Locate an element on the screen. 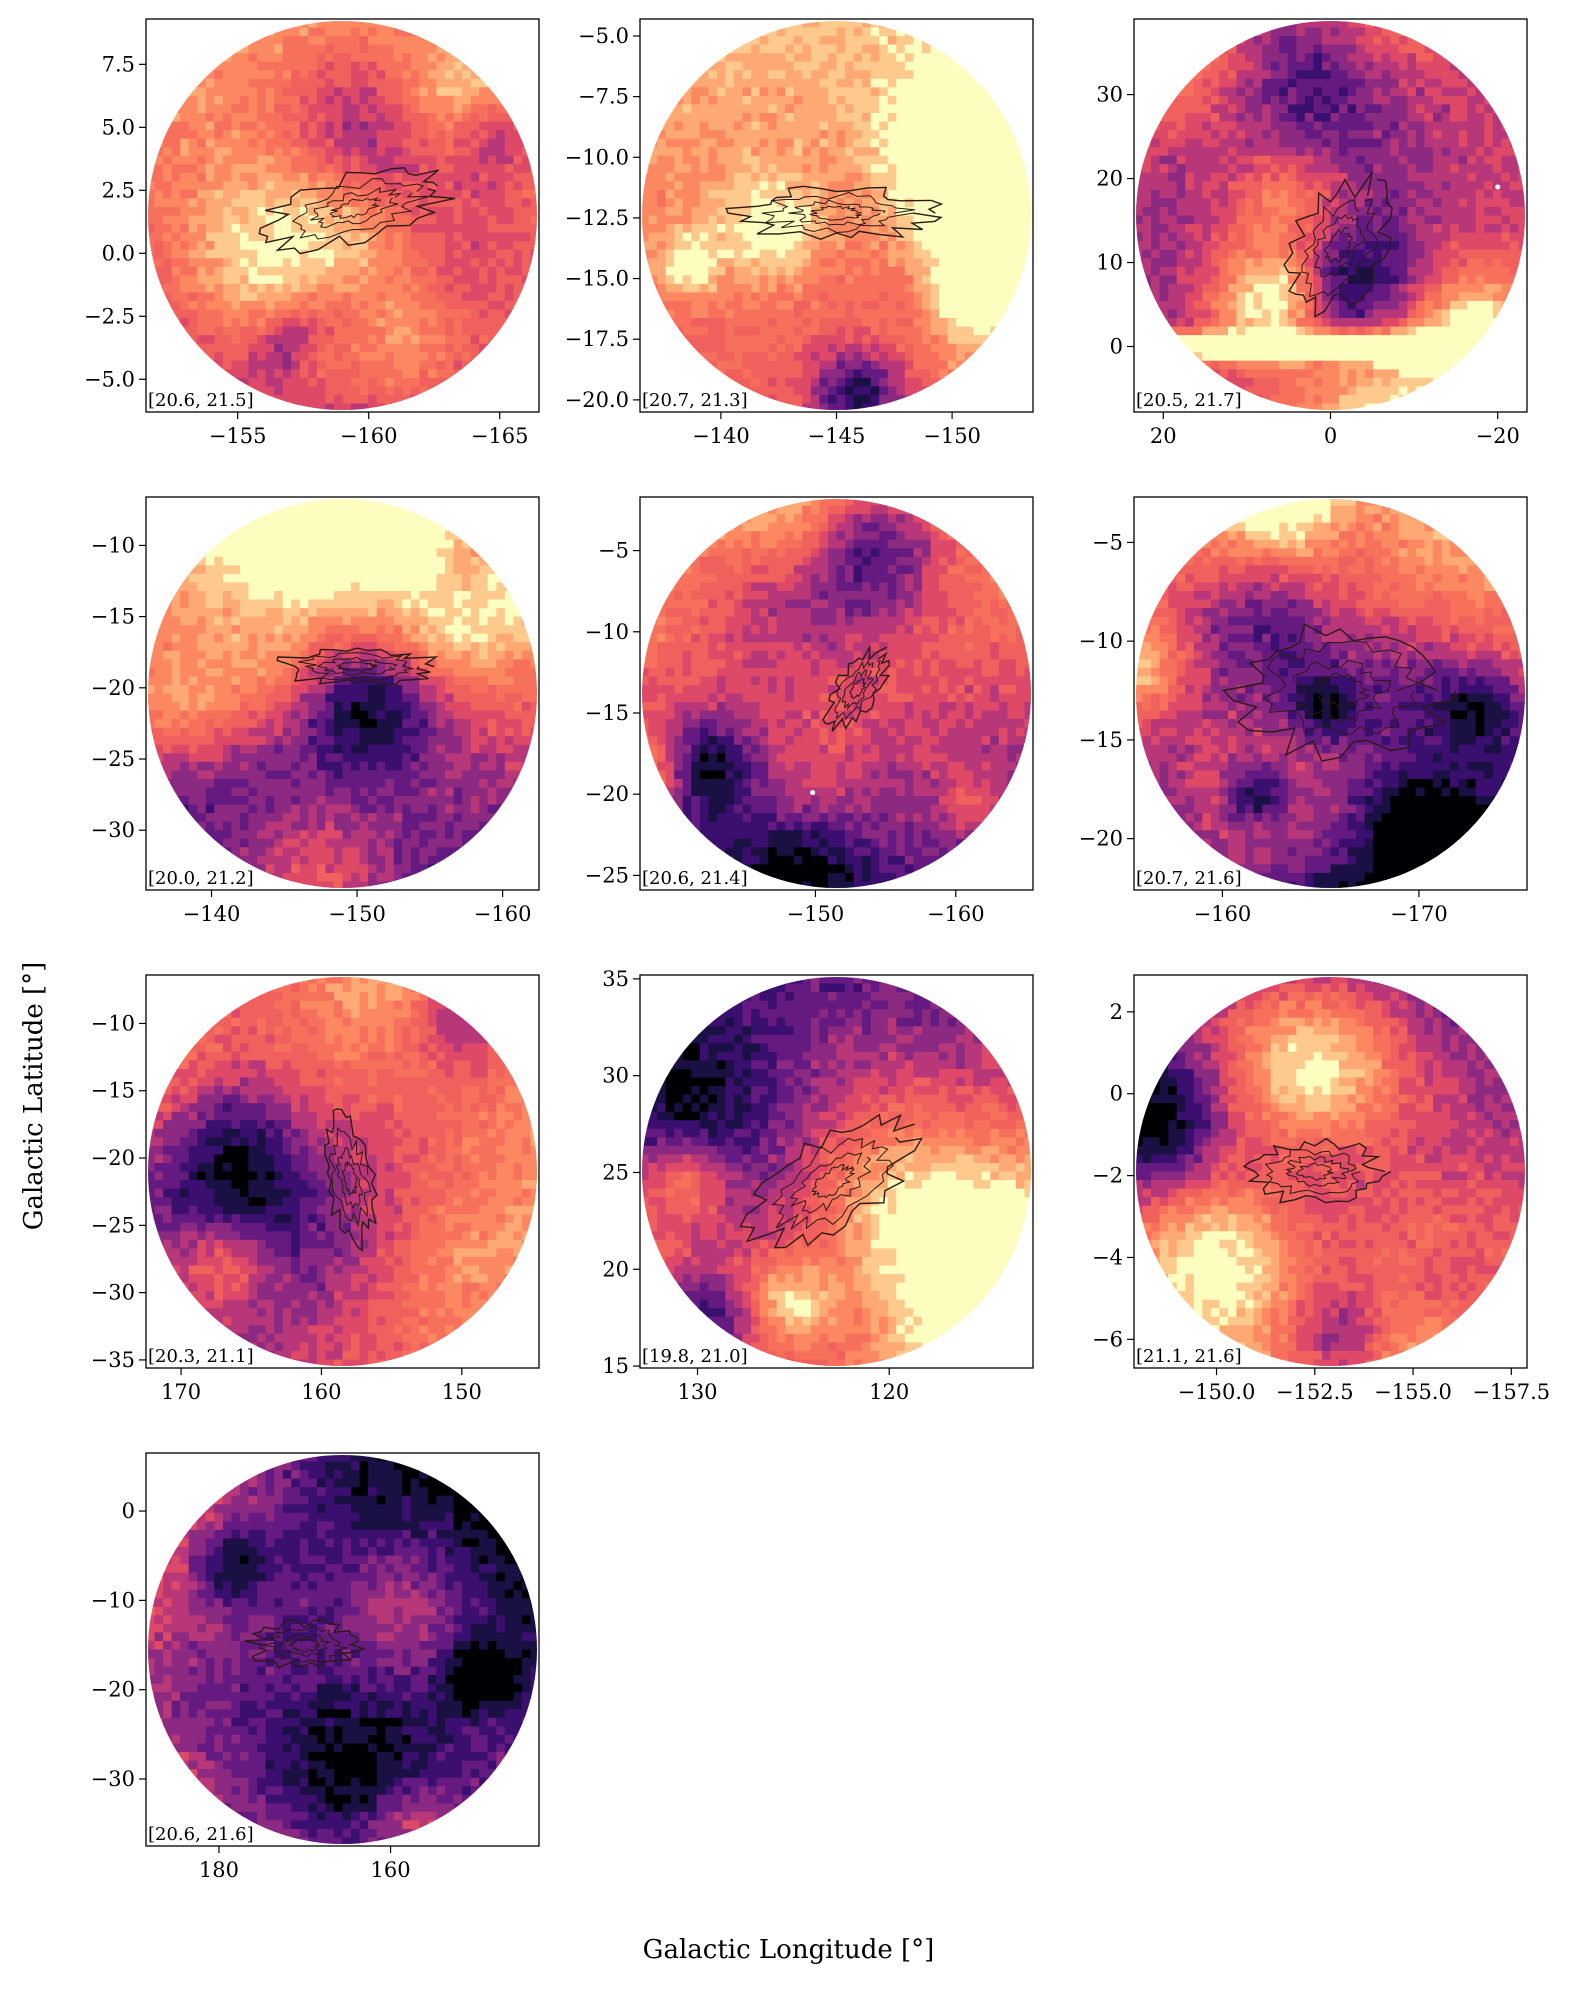  x-tick-label: 180 is located at coordinates (219, 1870).